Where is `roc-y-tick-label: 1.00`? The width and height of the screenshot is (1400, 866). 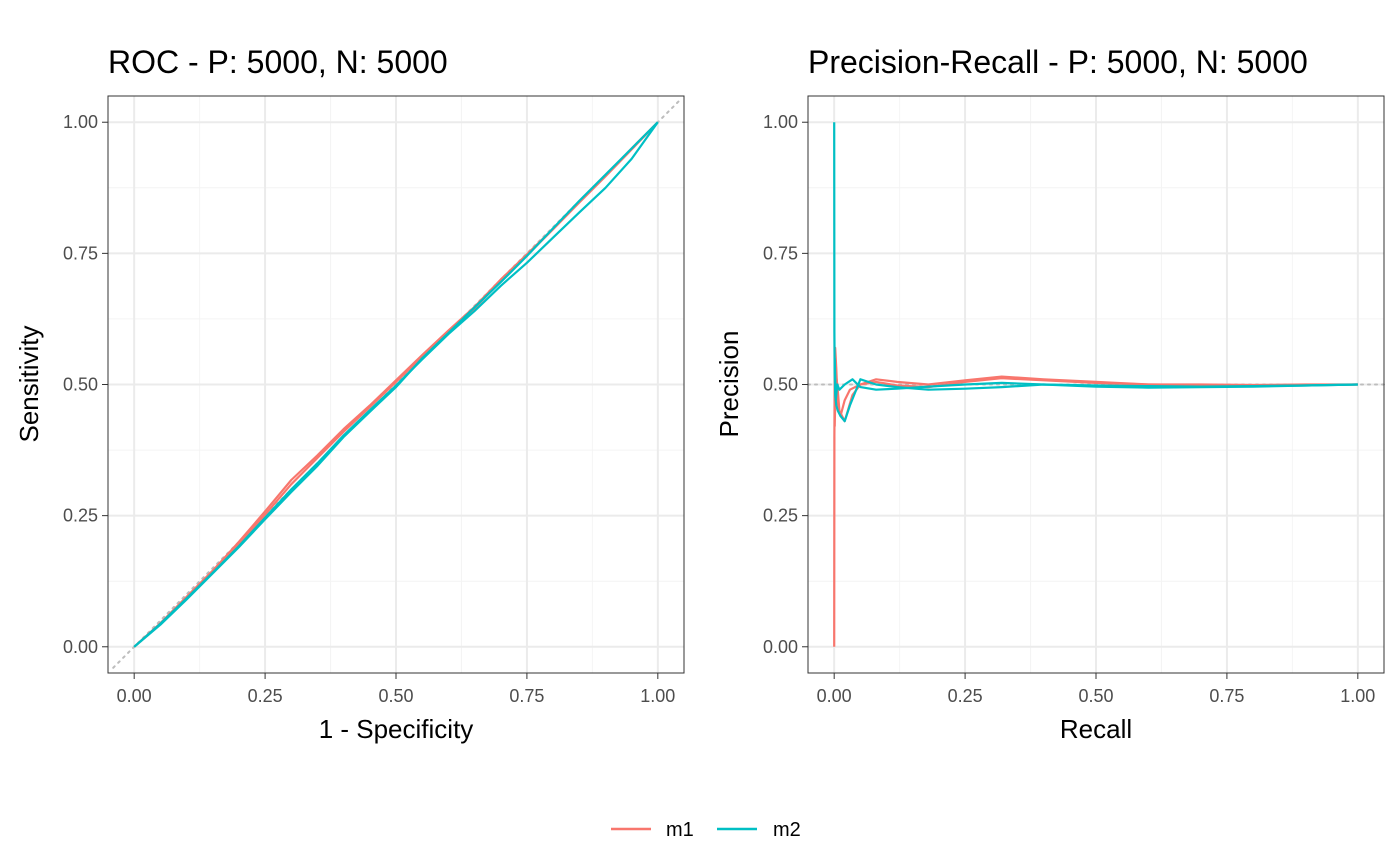 roc-y-tick-label: 1.00 is located at coordinates (80, 122).